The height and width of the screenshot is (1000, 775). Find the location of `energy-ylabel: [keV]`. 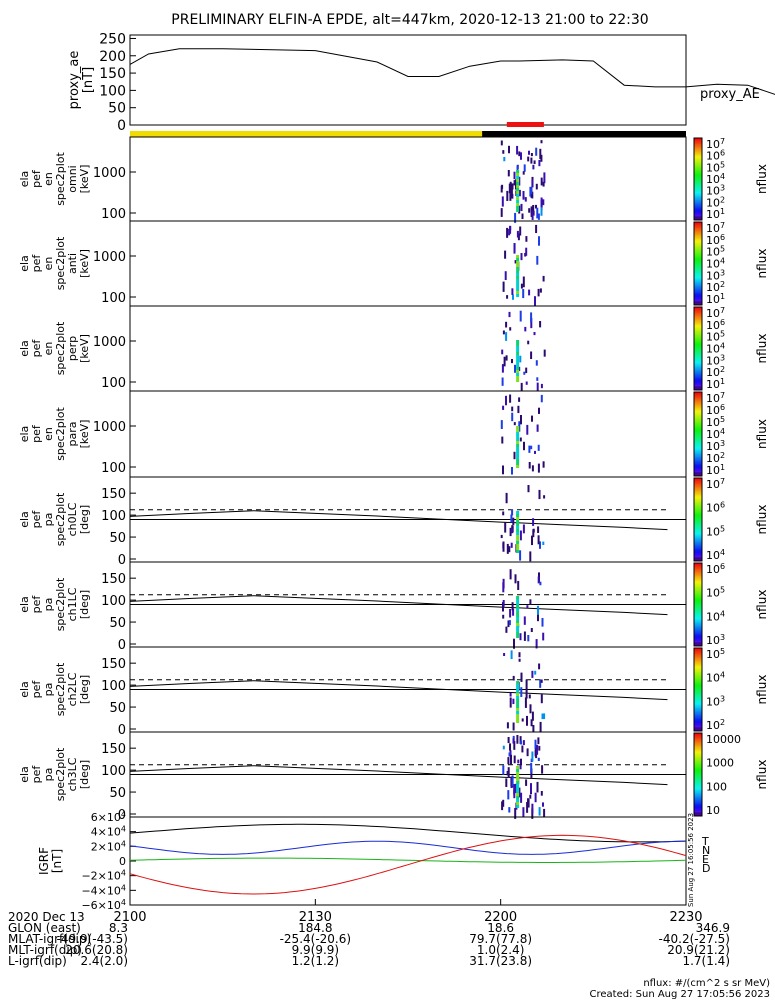

energy-ylabel: [keV] is located at coordinates (84, 179).